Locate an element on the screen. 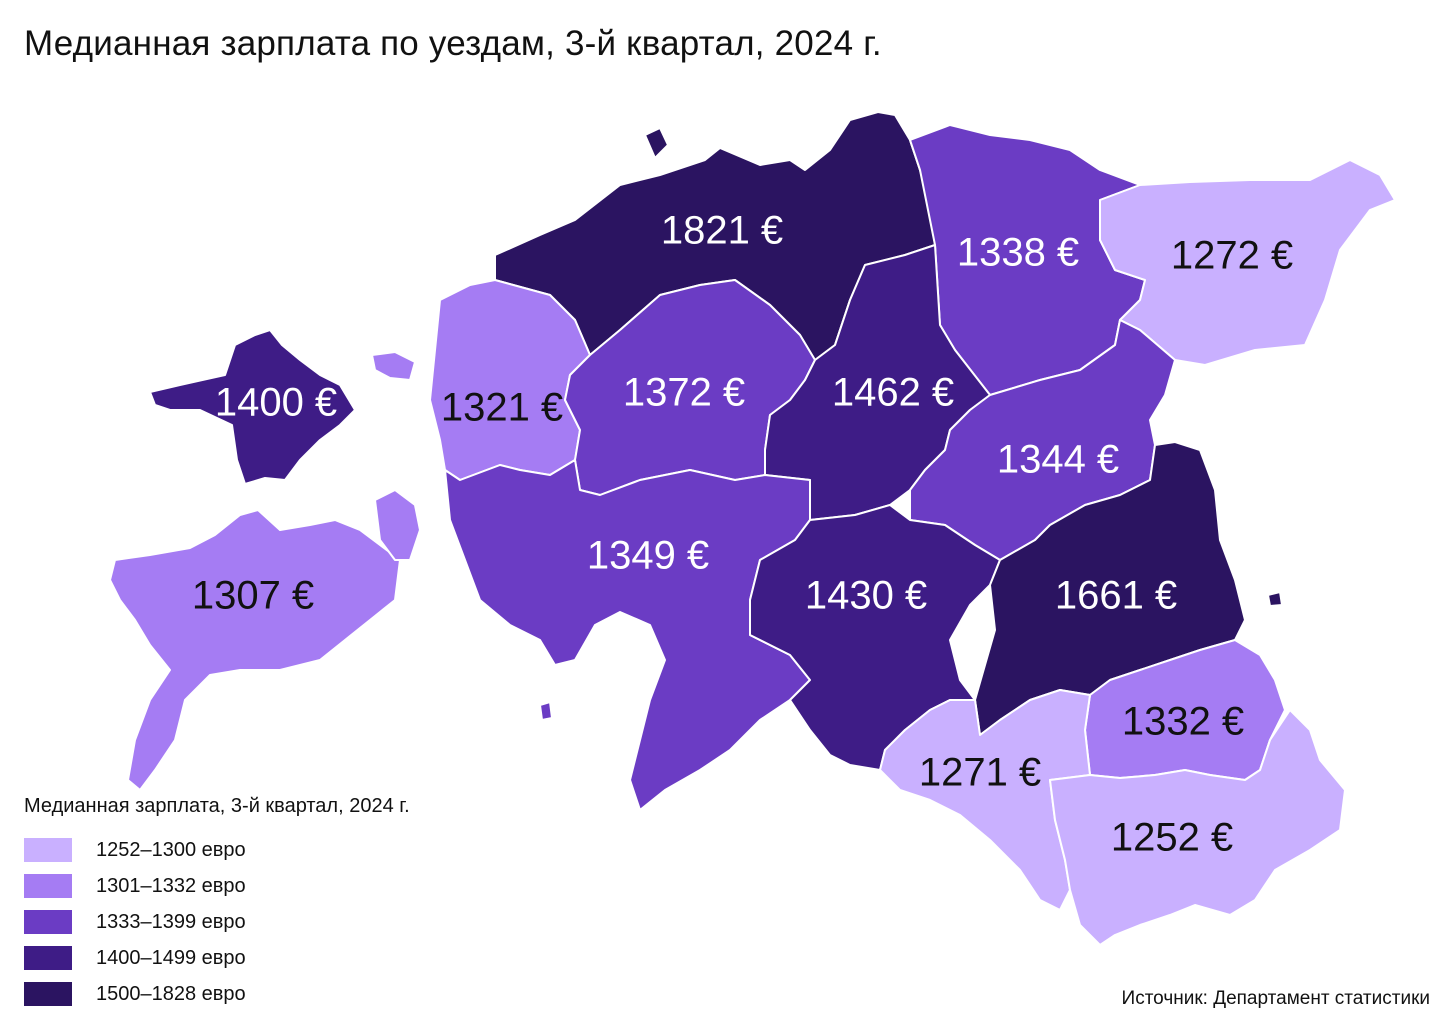  islet-east is located at coordinates (1275, 599).